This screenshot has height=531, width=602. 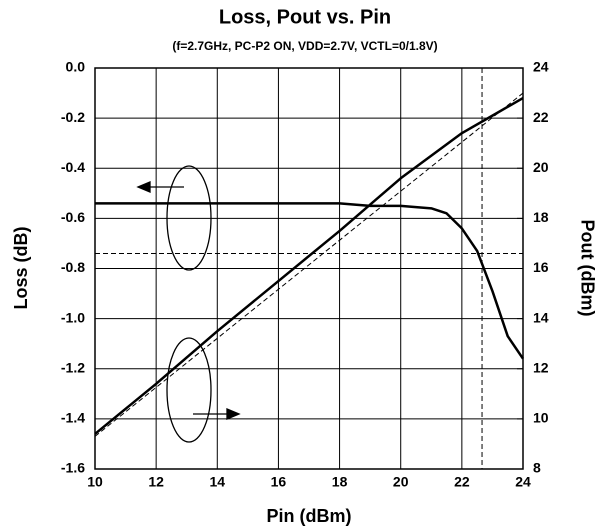 I want to click on x-axis-label: Pin (dBm), so click(x=309, y=516).